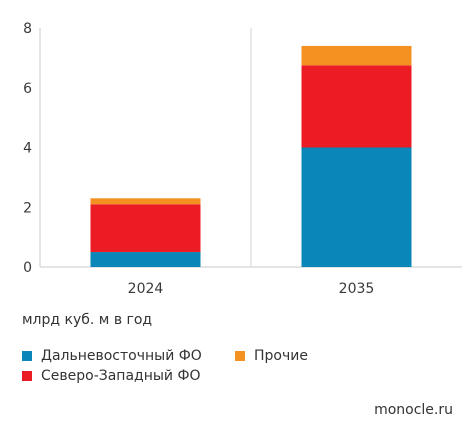  I want to click on legend-label-other: Прочие, so click(281, 356).